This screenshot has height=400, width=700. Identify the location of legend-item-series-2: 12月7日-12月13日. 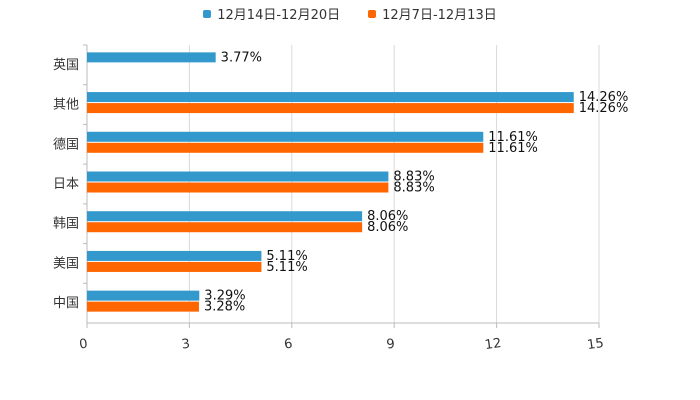
(432, 13).